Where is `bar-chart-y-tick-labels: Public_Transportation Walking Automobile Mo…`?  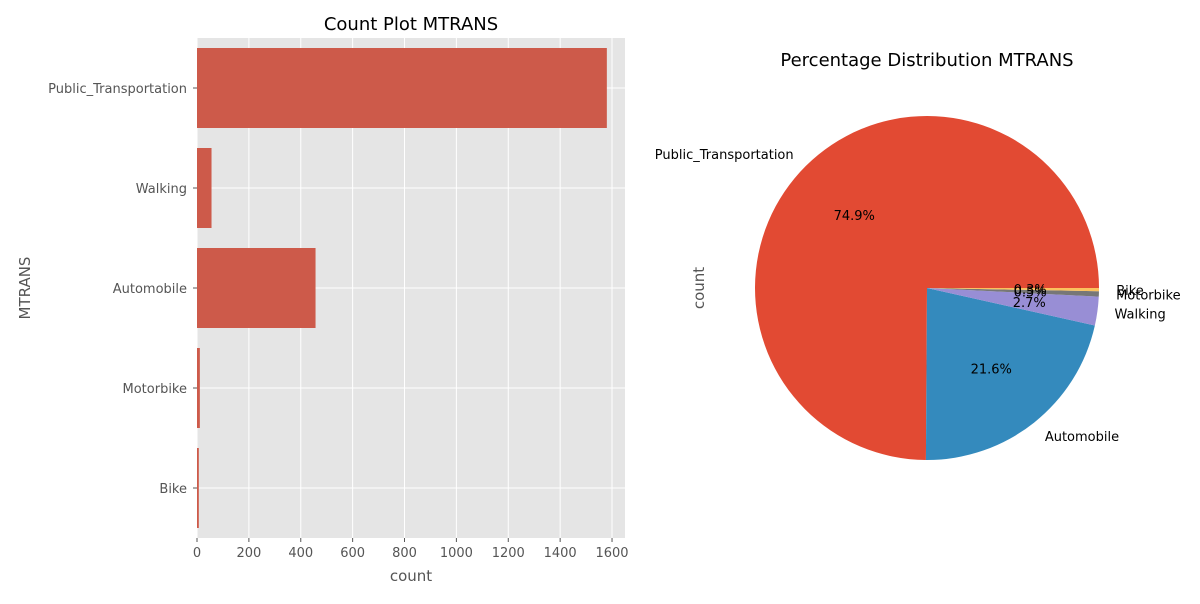 bar-chart-y-tick-labels: Public_Transportation Walking Automobile Mo… is located at coordinates (122, 289).